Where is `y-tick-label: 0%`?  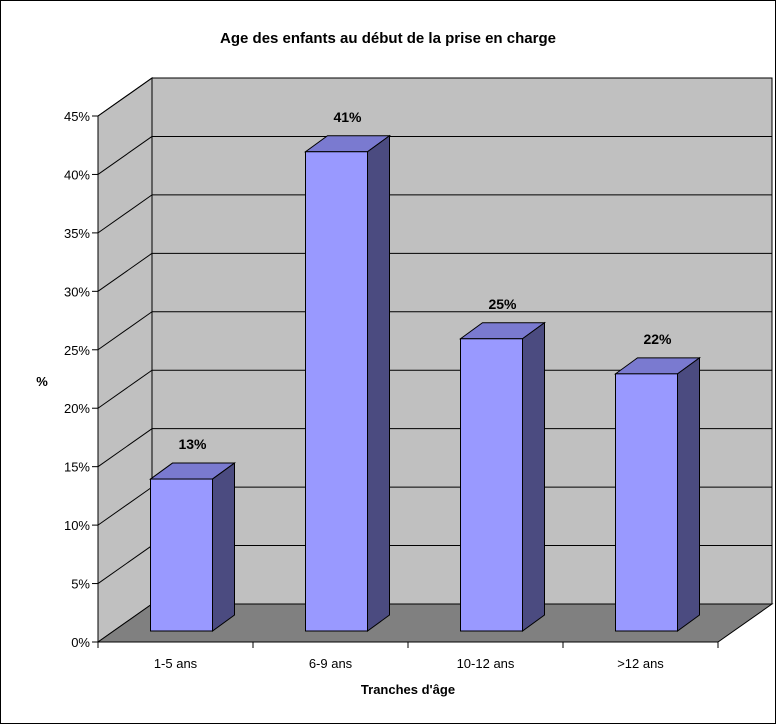
y-tick-label: 0% is located at coordinates (80, 642).